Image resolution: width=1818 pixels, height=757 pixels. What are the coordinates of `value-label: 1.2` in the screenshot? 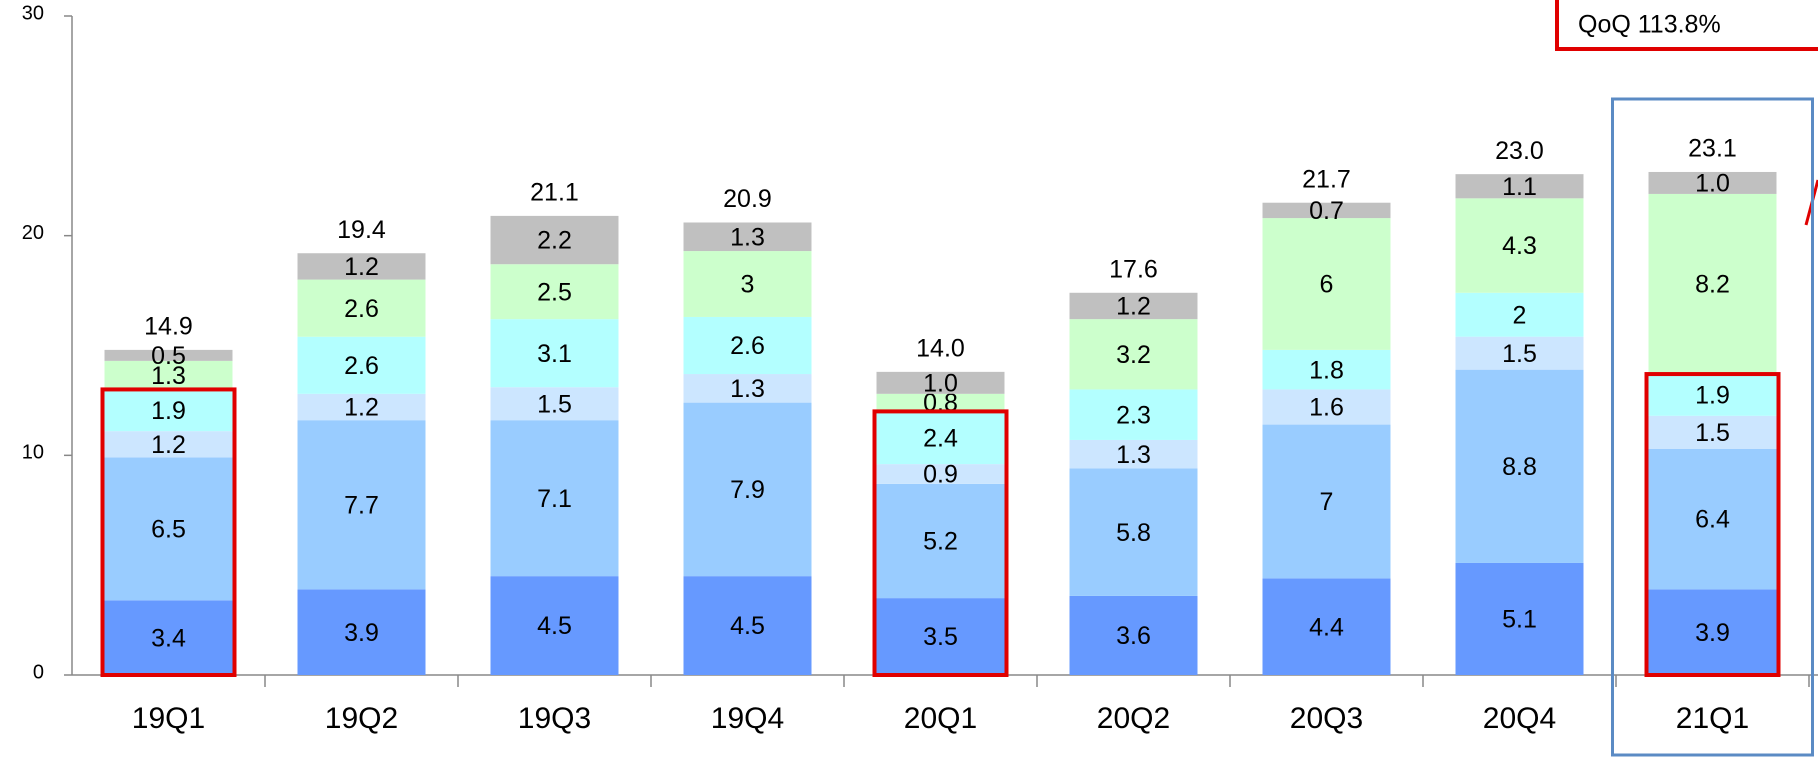 It's located at (1133, 307).